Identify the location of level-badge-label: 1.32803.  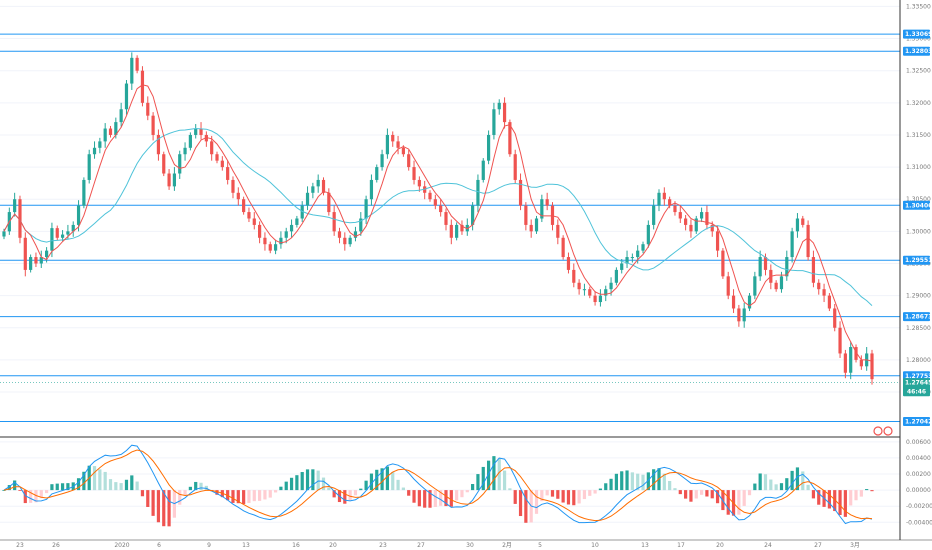
(918, 51).